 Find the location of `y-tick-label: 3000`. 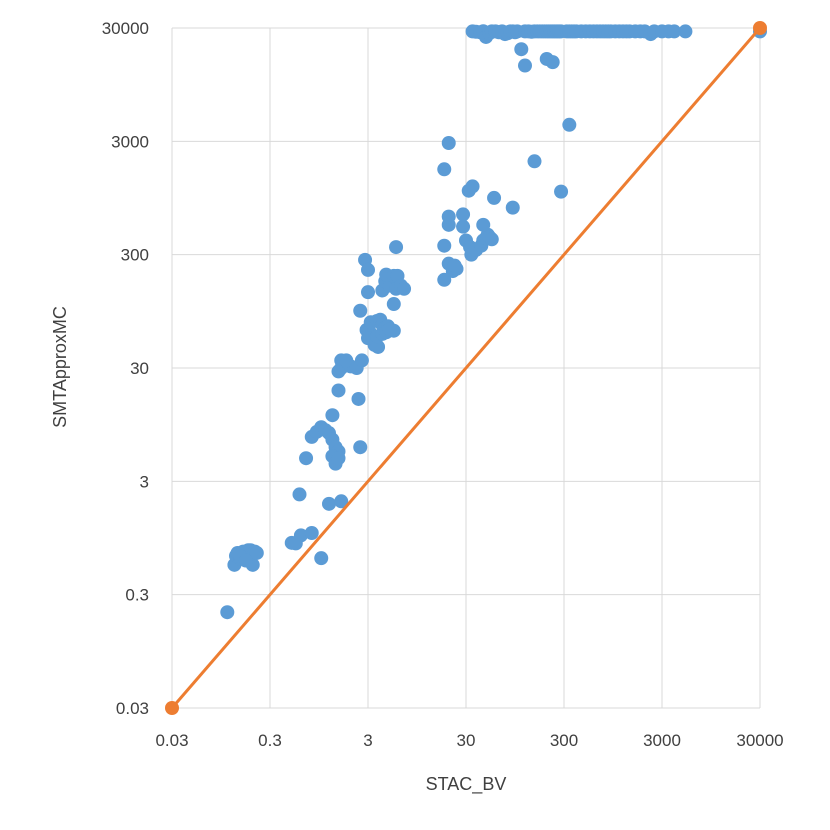

y-tick-label: 3000 is located at coordinates (130, 141).